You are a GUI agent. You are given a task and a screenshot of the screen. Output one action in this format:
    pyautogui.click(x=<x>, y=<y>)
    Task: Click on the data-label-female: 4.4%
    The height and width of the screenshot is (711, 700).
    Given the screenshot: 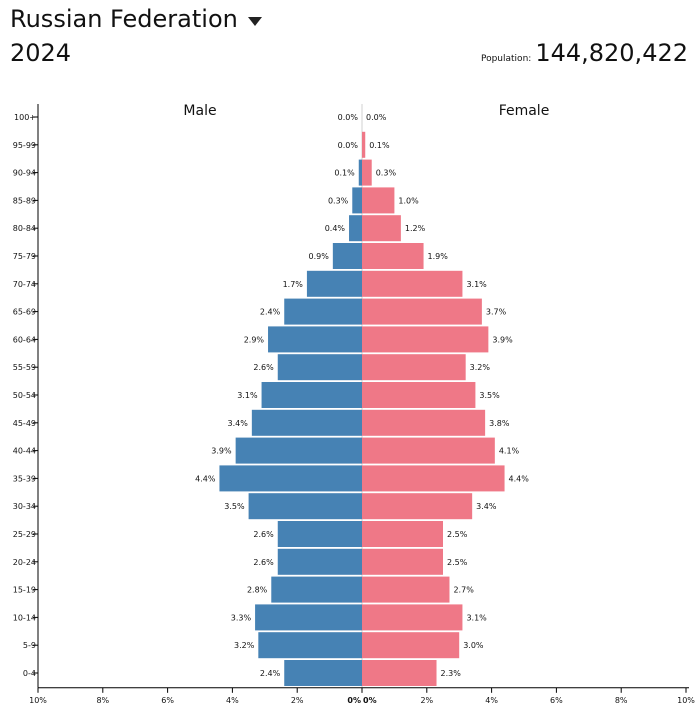 What is the action you would take?
    pyautogui.click(x=519, y=478)
    